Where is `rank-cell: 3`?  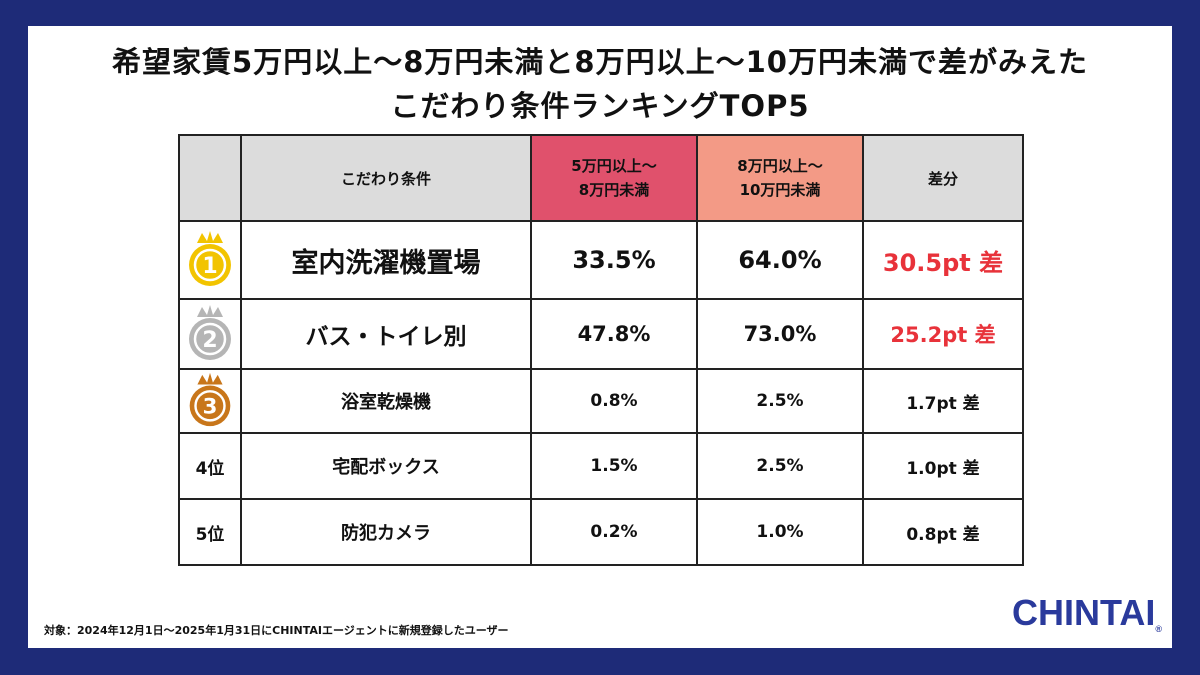 rank-cell: 3 is located at coordinates (210, 401).